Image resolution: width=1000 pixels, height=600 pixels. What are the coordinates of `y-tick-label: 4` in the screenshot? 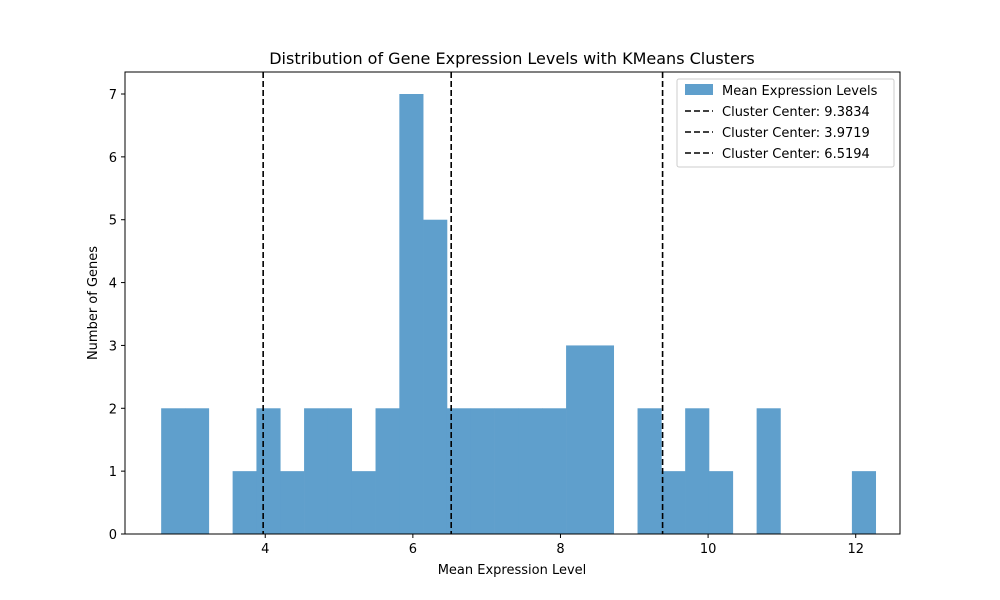 It's located at (113, 284).